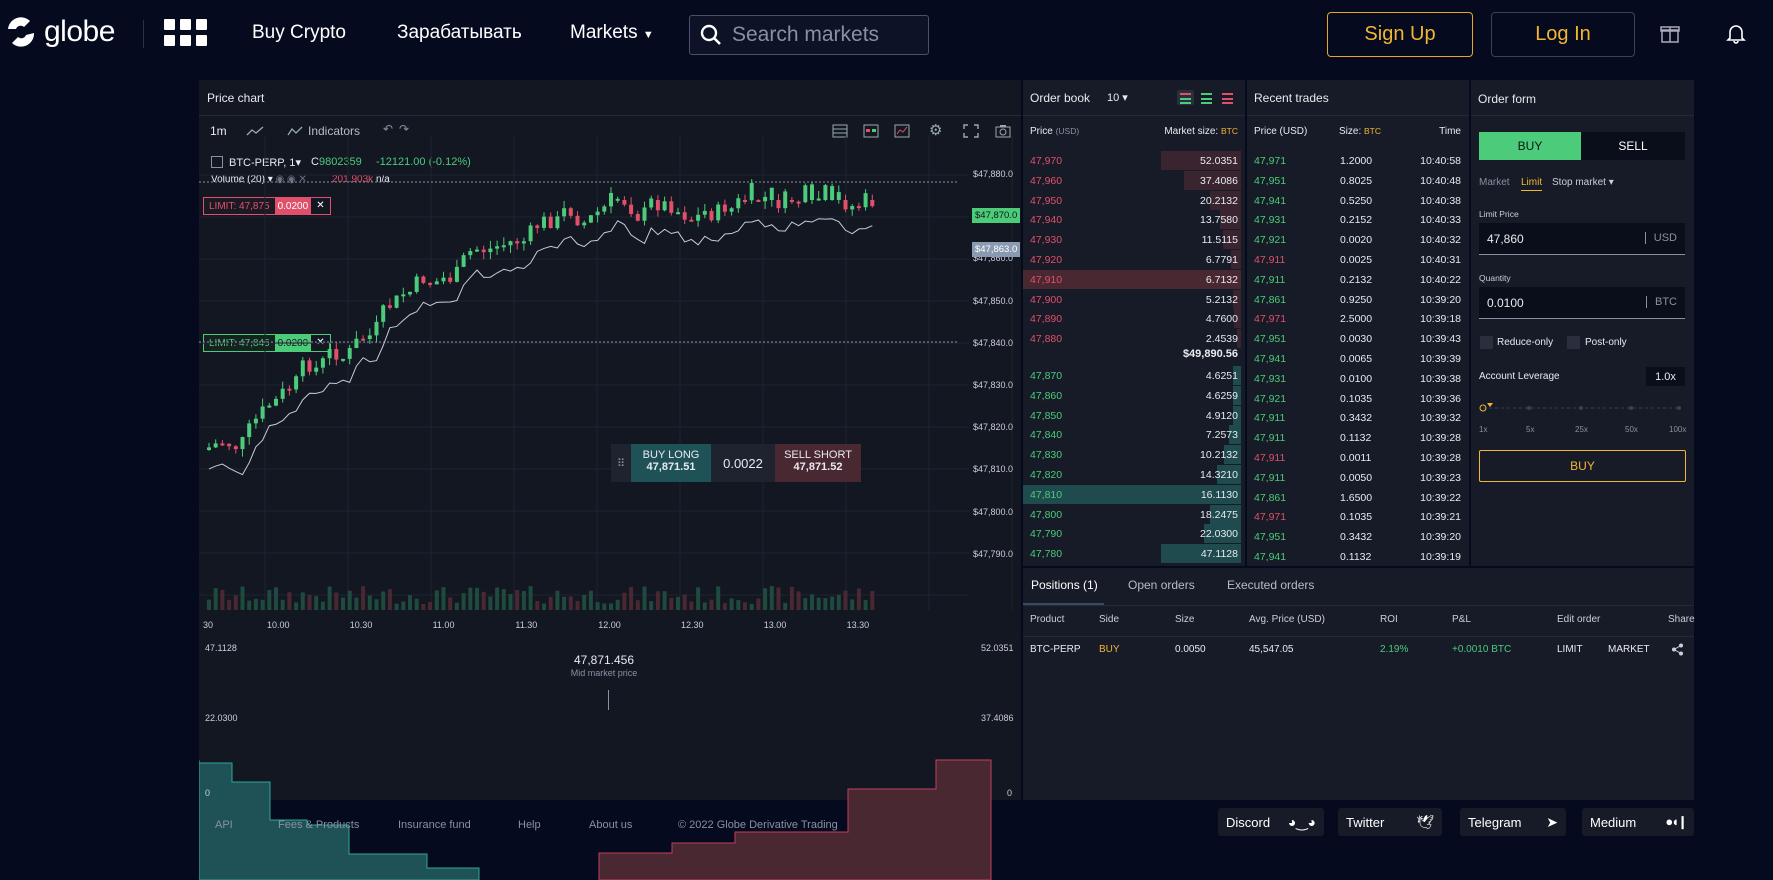 The image size is (1773, 880). What do you see at coordinates (1390, 822) in the screenshot?
I see `twitter-link: Twitter 🕊` at bounding box center [1390, 822].